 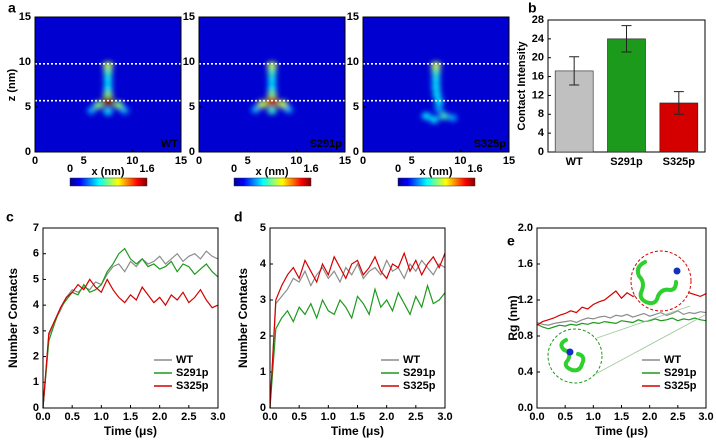 What do you see at coordinates (326, 144) in the screenshot?
I see `map-label: S291p` at bounding box center [326, 144].